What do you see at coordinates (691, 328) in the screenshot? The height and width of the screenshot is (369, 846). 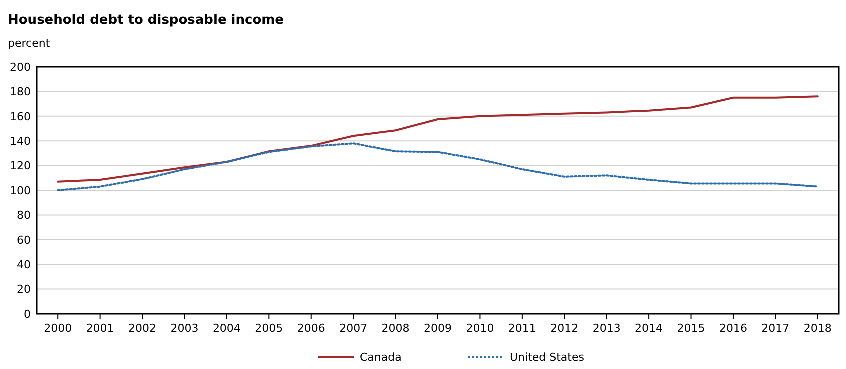 I see `x-tick-label: 2015` at bounding box center [691, 328].